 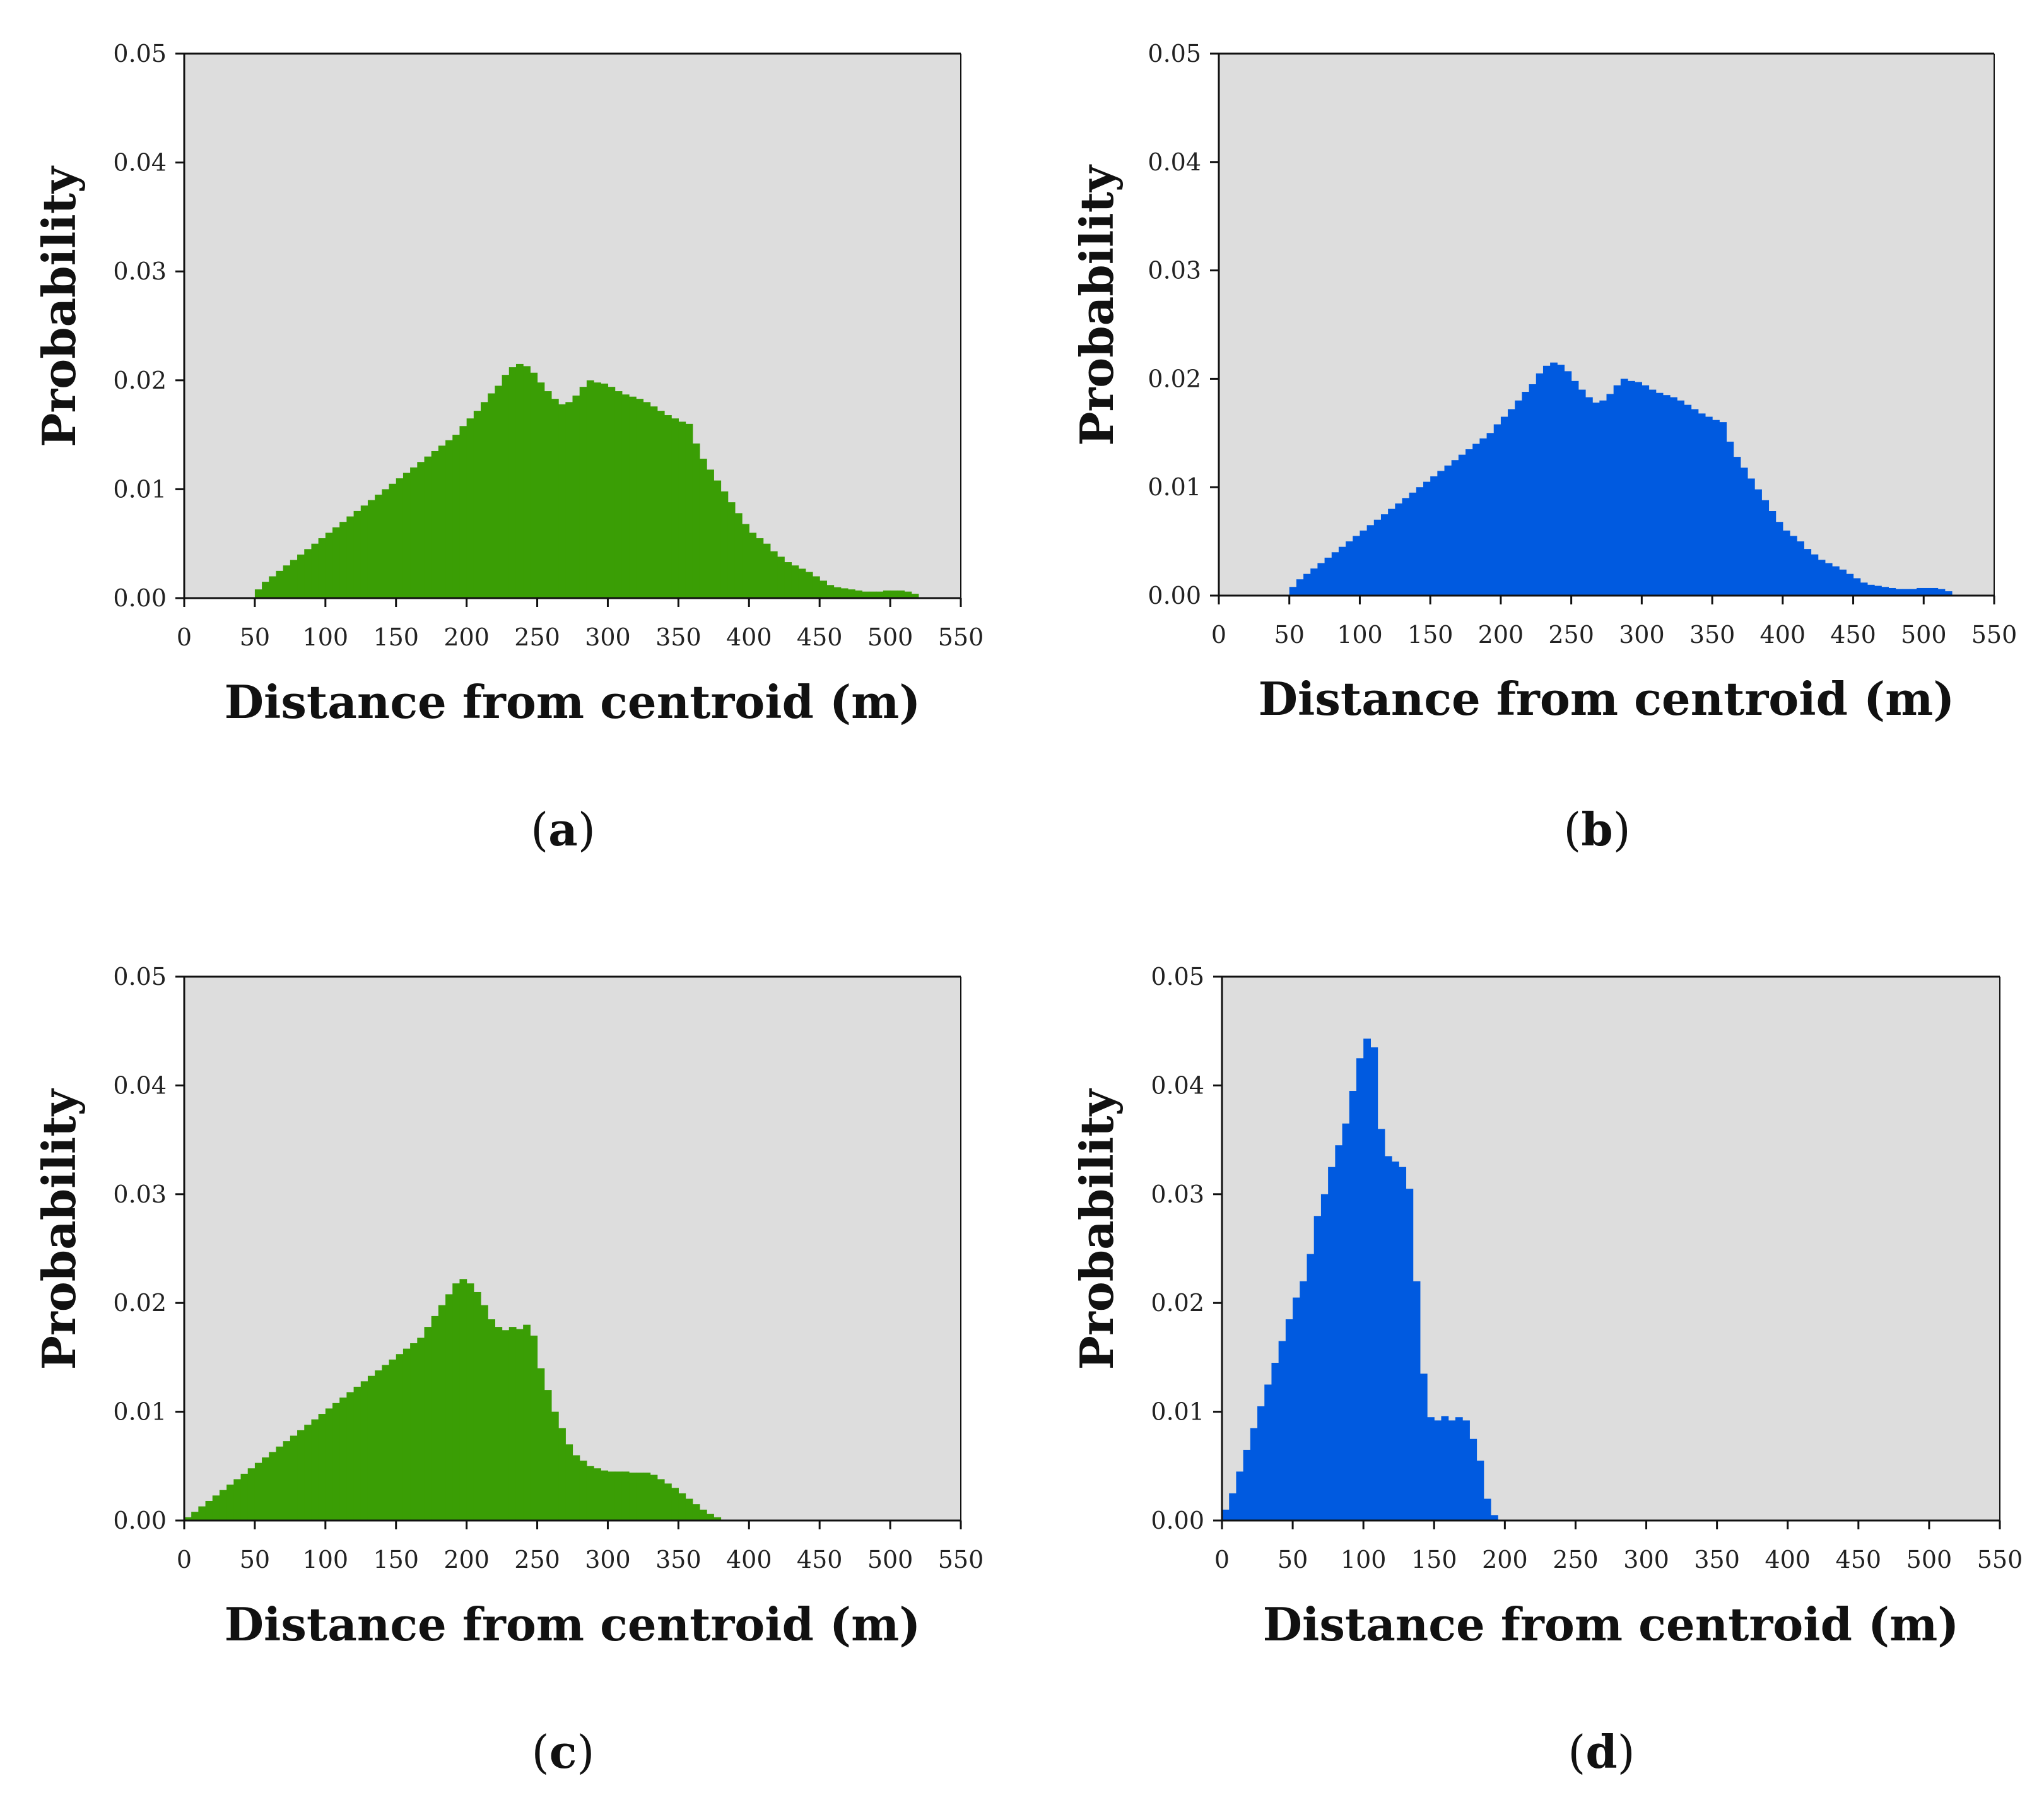 What do you see at coordinates (1097, 1229) in the screenshot?
I see `y-axis-title: Probability` at bounding box center [1097, 1229].